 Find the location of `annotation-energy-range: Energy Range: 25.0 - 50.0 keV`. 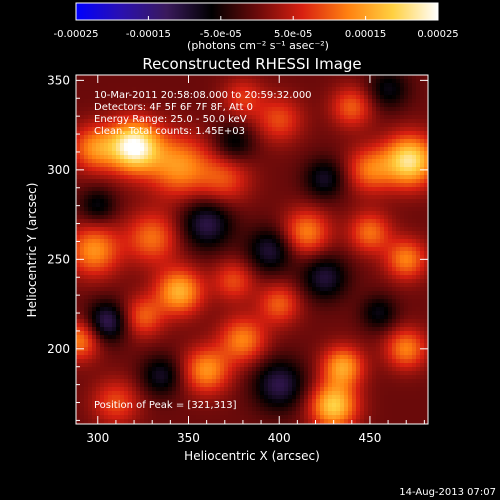

annotation-energy-range: Energy Range: 25.0 - 50.0 keV is located at coordinates (170, 119).